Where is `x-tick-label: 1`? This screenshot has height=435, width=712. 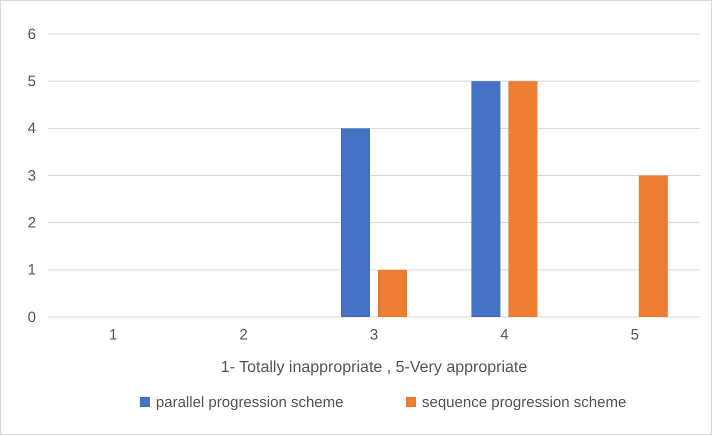
x-tick-label: 1 is located at coordinates (113, 335).